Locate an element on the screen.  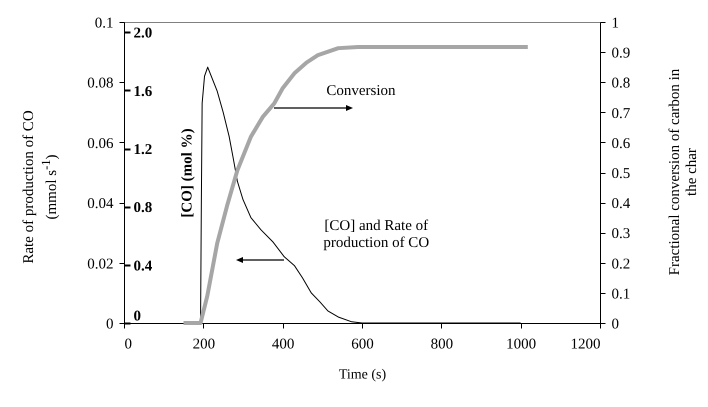
y-tick-label: 0.02 is located at coordinates (100, 264).